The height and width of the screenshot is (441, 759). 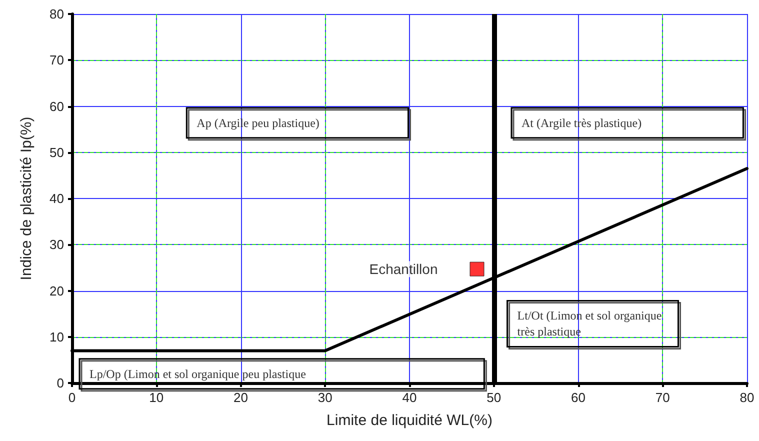 I want to click on text: Echantillon, so click(x=403, y=269).